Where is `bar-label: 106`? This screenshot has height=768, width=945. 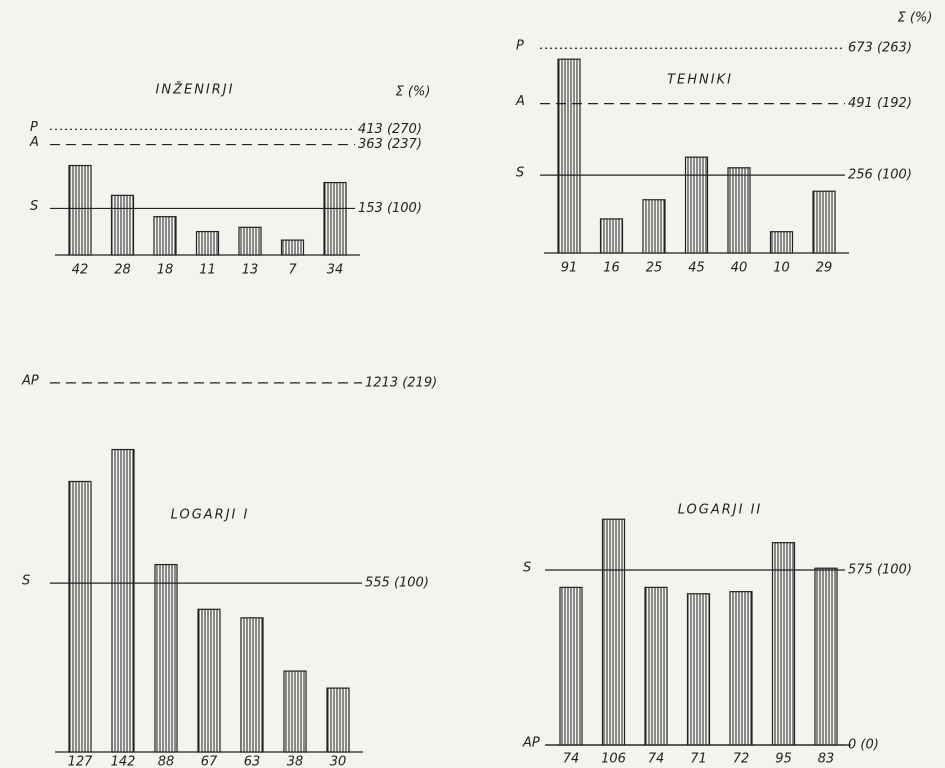 bar-label: 106 is located at coordinates (613, 759).